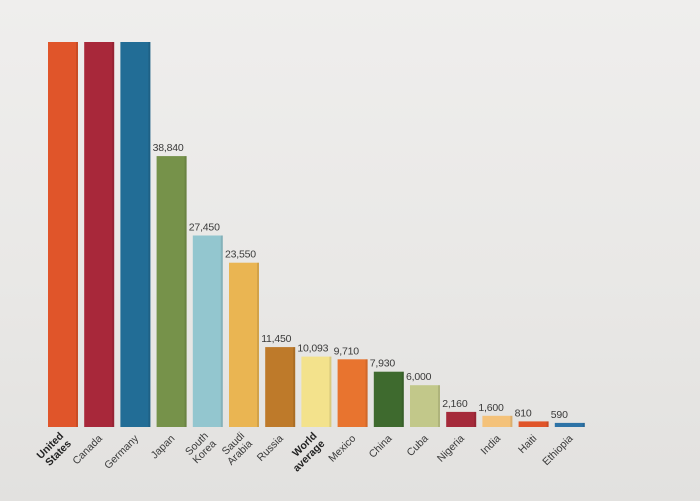  I want to click on bar-japan, so click(171, 291).